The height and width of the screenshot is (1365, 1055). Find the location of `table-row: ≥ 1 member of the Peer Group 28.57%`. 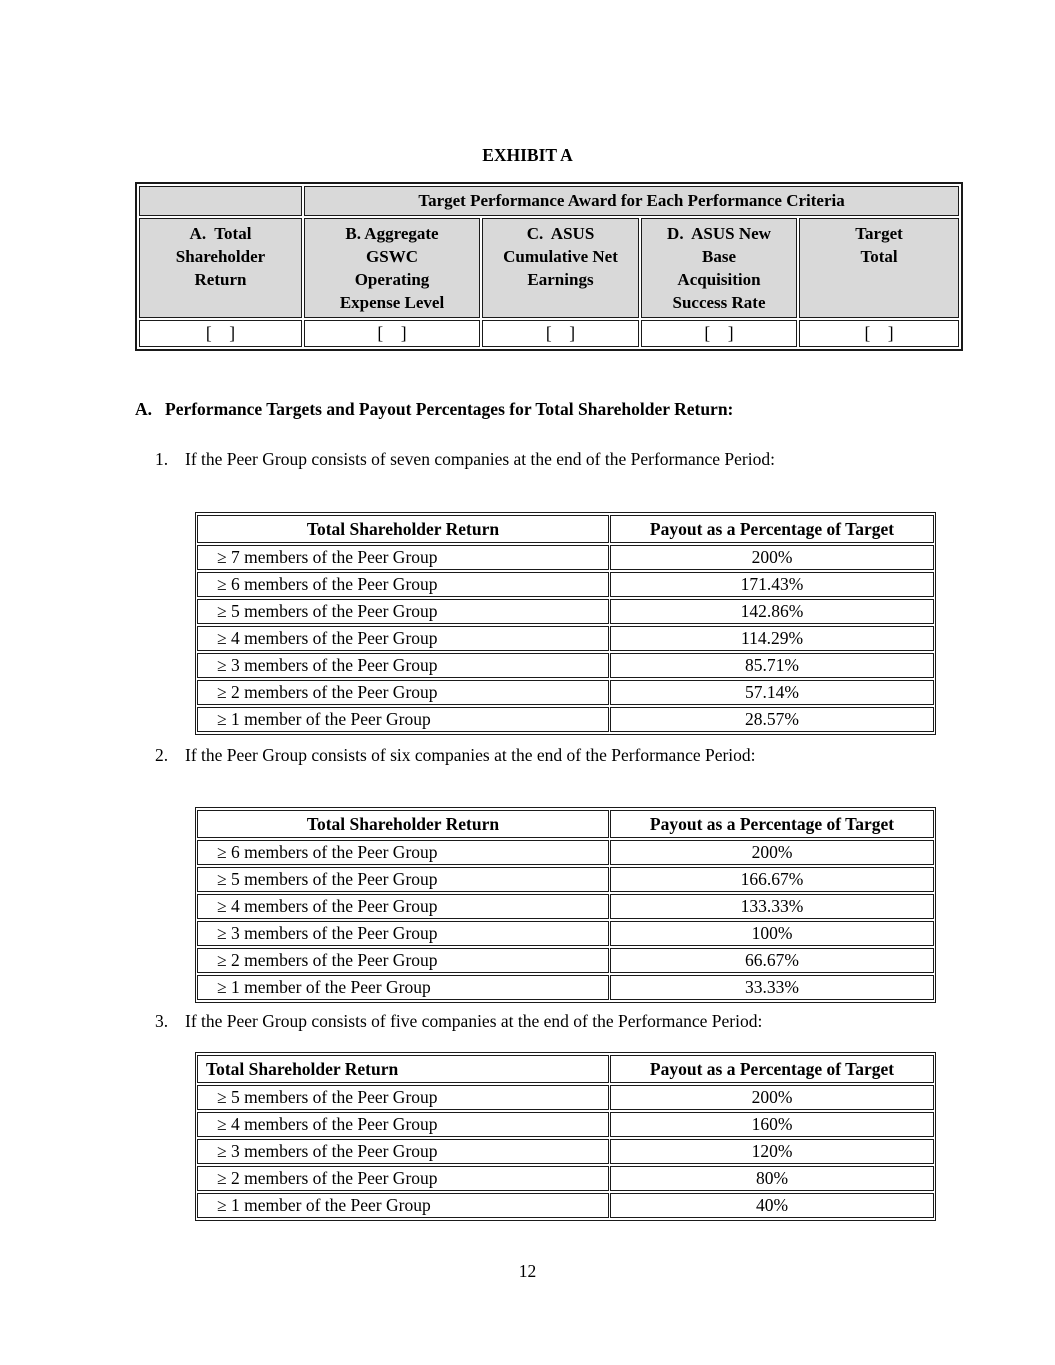

table-row: ≥ 1 member of the Peer Group 28.57% is located at coordinates (565, 719).